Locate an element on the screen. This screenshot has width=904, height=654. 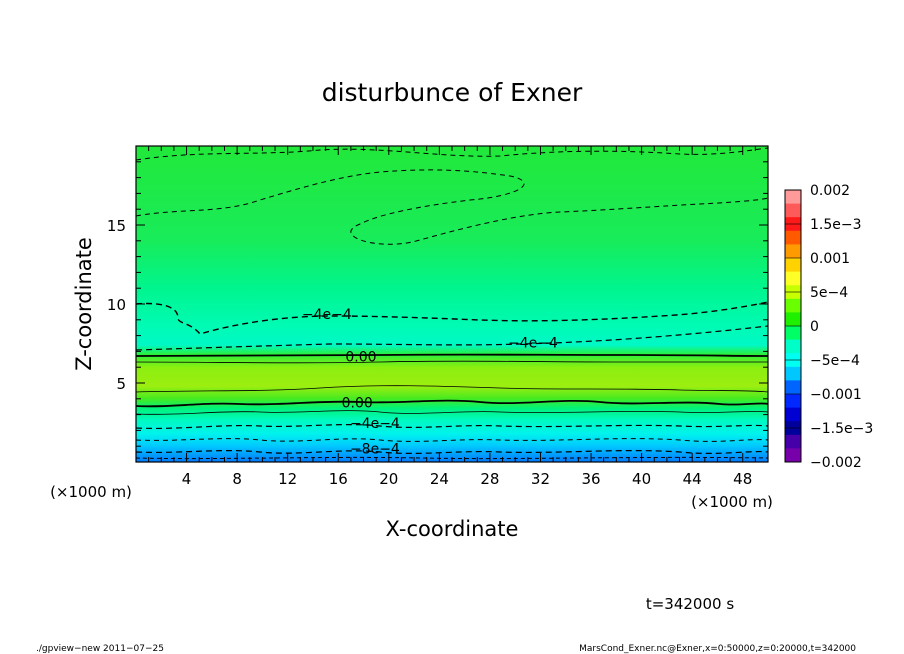
y-tick-label: 10 is located at coordinates (116, 305).